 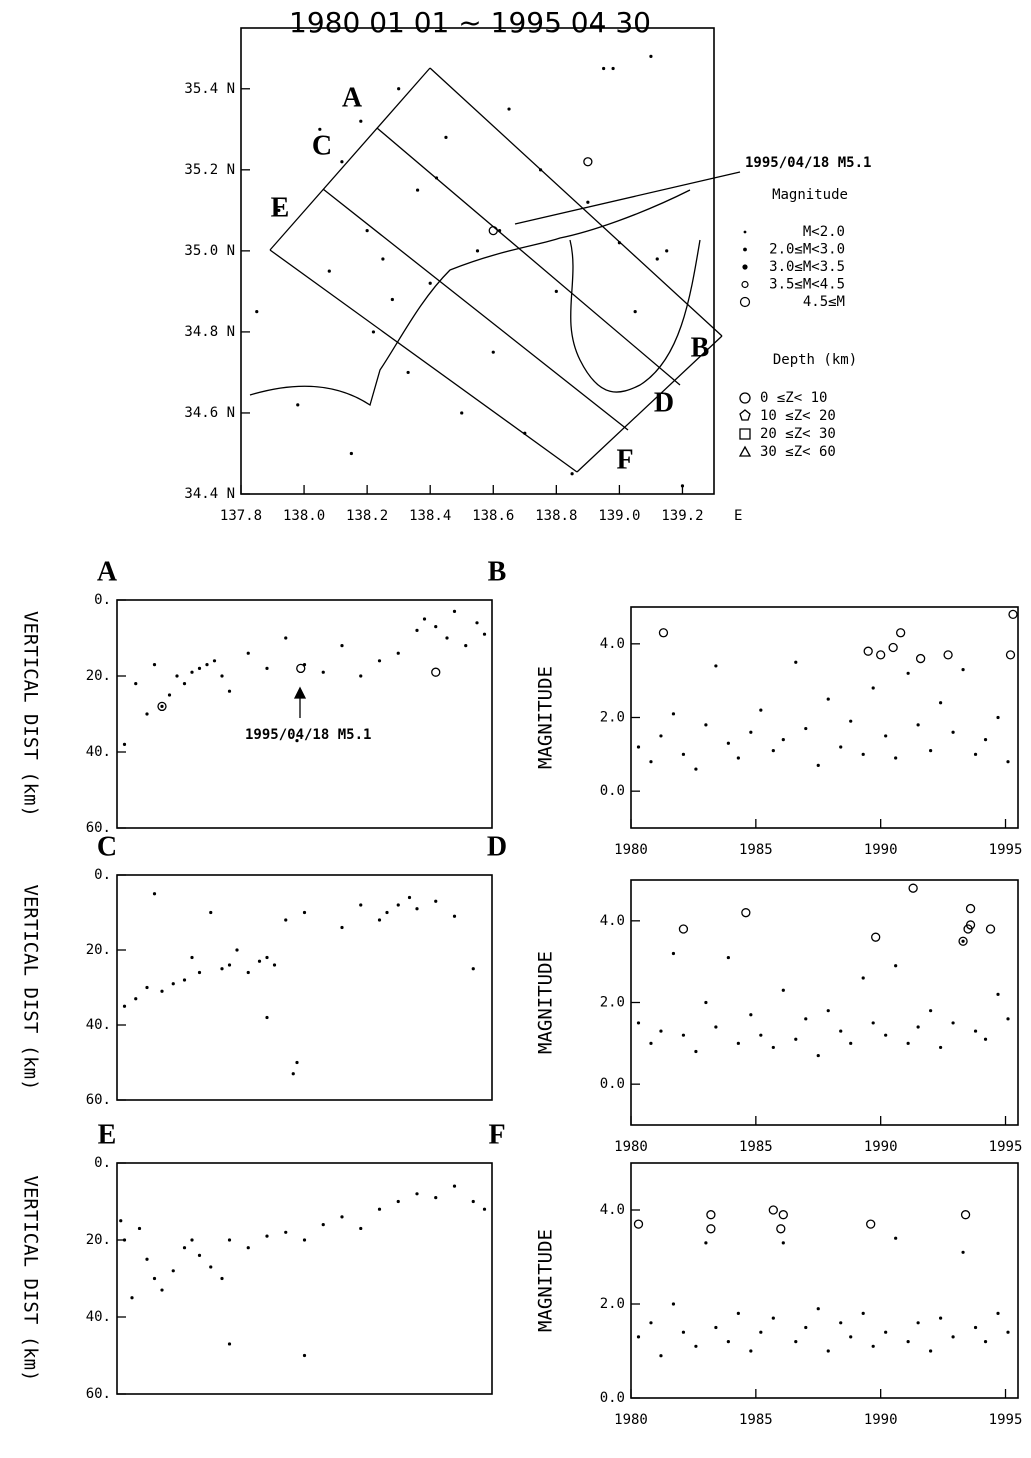 I want to click on strip-edge, so click(x=528, y=256).